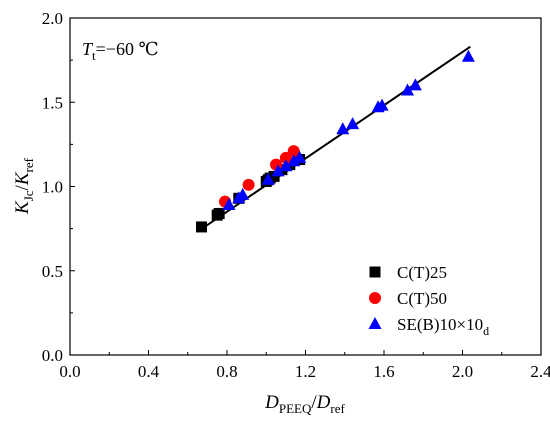 Image resolution: width=550 pixels, height=423 pixels. What do you see at coordinates (120, 51) in the screenshot?
I see `temperature-annotation: Tt=−60 ℃` at bounding box center [120, 51].